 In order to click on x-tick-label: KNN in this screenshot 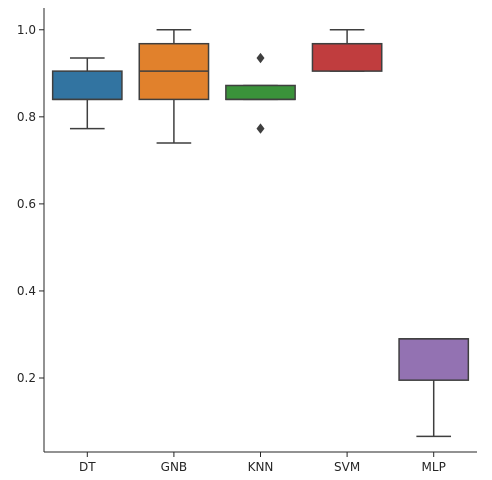, I will do `click(261, 467)`.